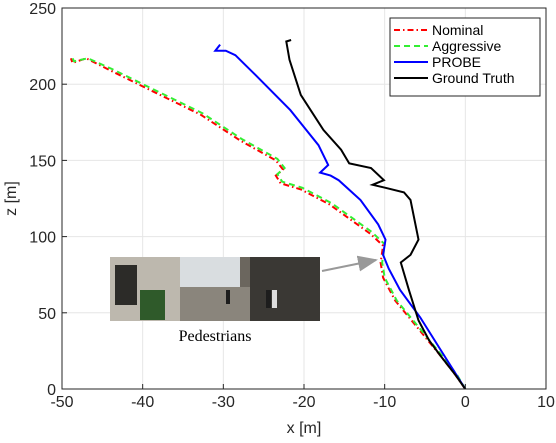 The height and width of the screenshot is (443, 556). I want to click on y-tick-label: 200, so click(42, 85).